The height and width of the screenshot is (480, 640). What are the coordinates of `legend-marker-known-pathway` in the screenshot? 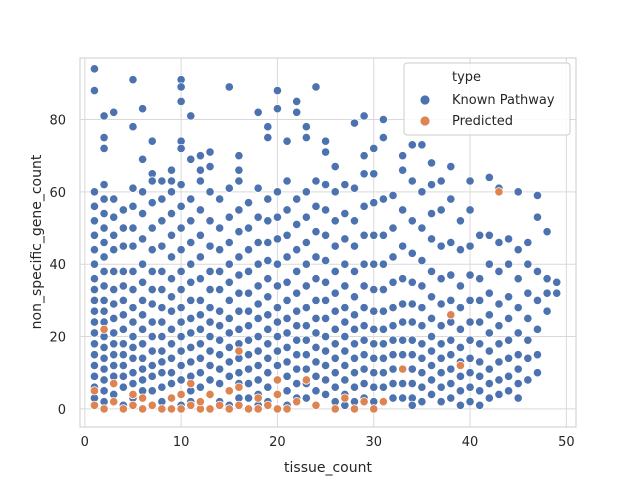 It's located at (425, 100).